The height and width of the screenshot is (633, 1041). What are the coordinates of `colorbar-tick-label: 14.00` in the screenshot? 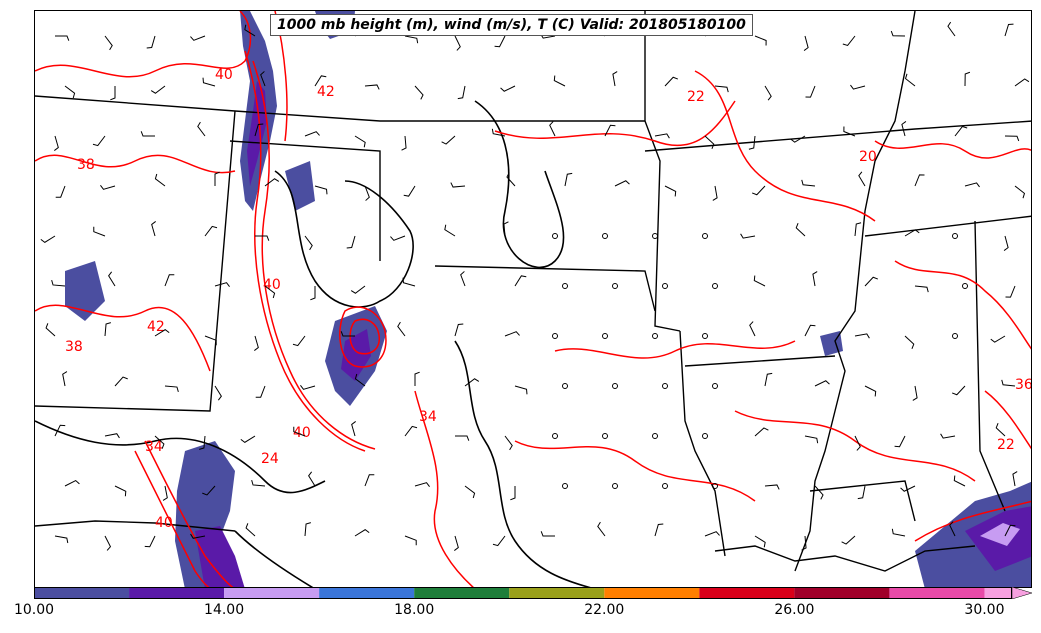 It's located at (224, 610).